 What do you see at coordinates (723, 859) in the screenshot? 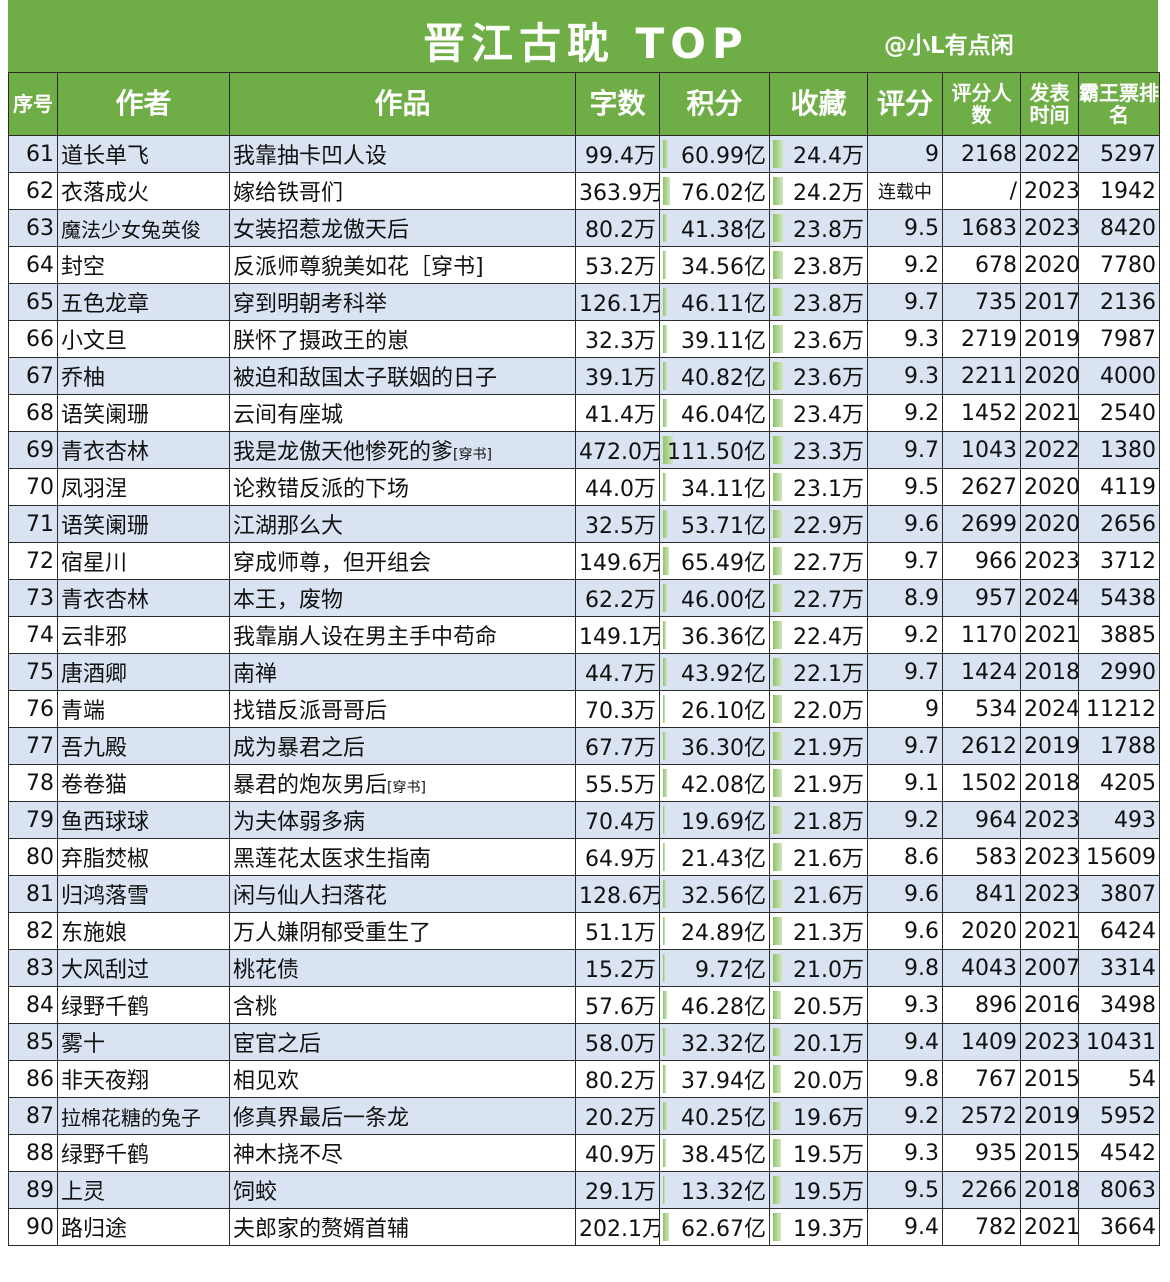
I see `points-value: 21.43亿` at bounding box center [723, 859].